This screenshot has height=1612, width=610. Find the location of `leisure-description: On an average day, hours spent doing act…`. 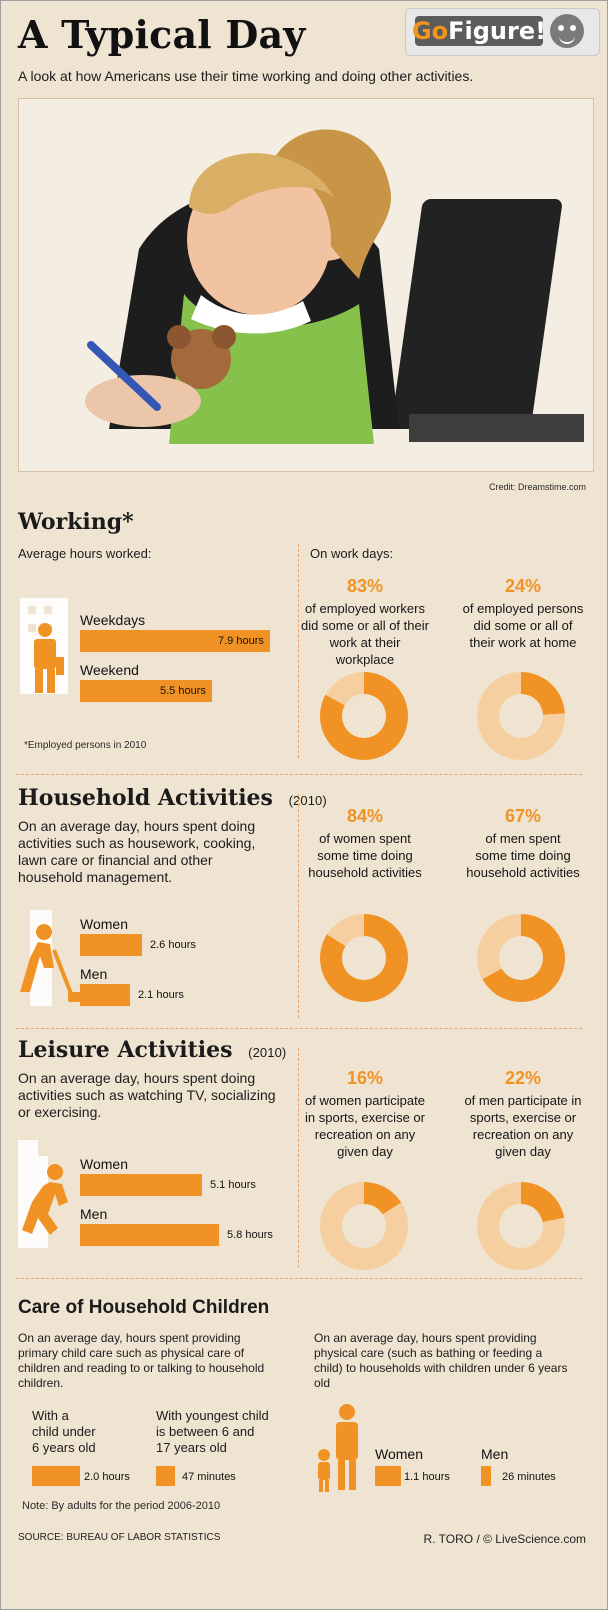

leisure-description: On an average day, hours spent doing act… is located at coordinates (147, 1095).